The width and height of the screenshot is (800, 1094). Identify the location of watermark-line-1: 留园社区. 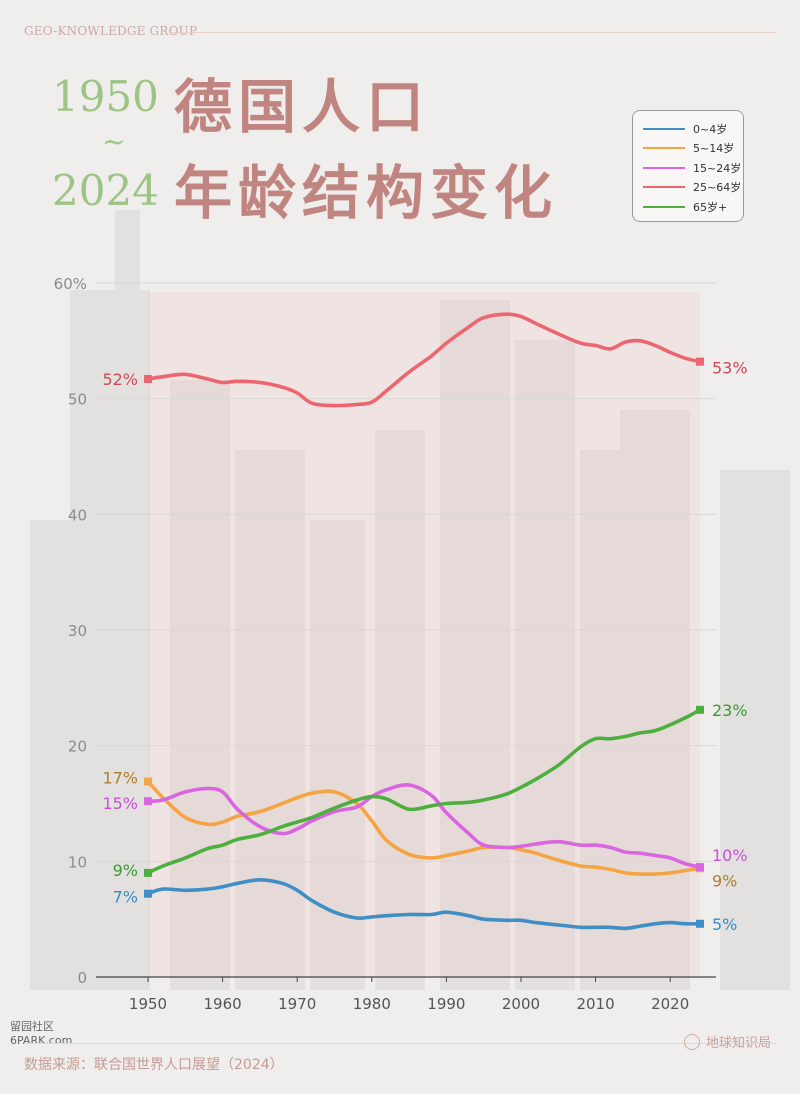
(32, 1026).